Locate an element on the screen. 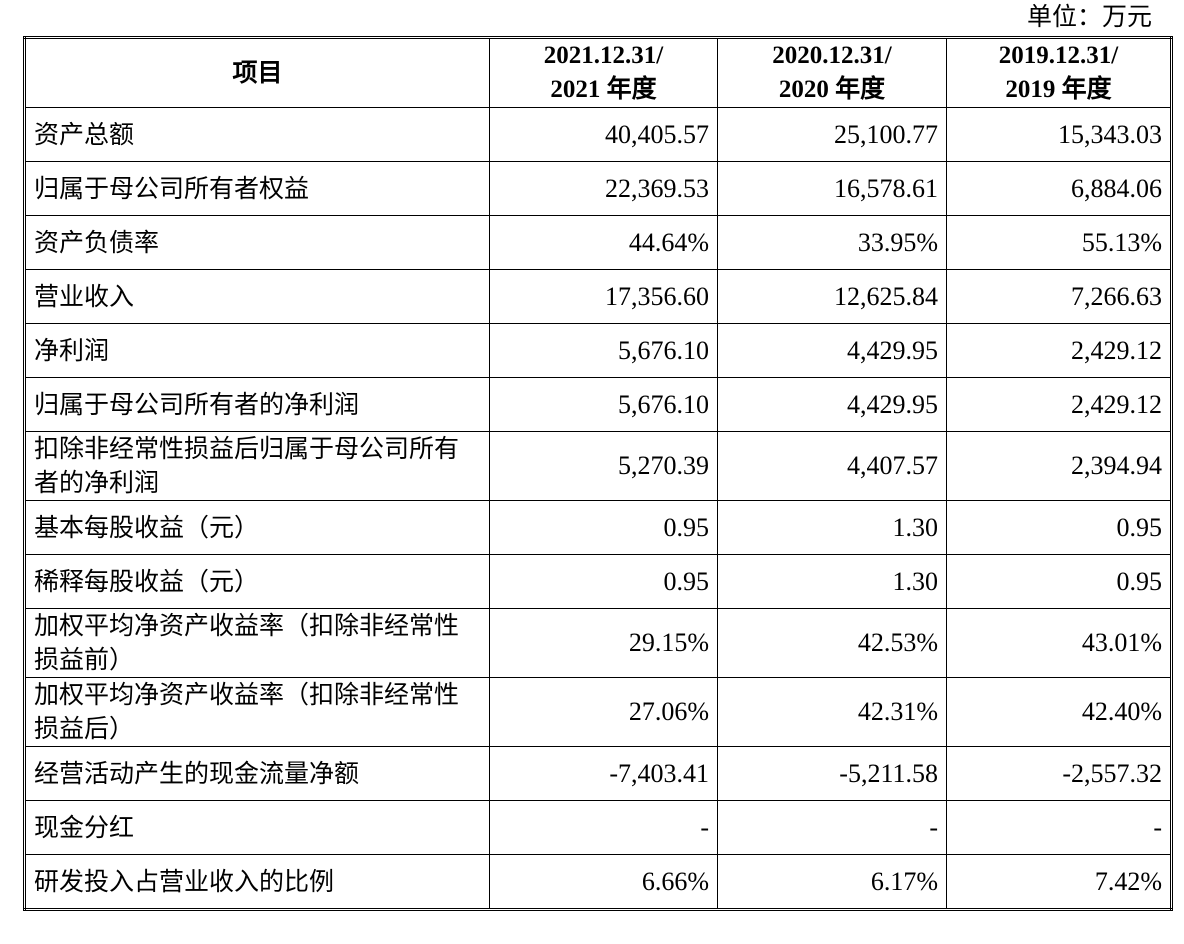 The image size is (1184, 944). value-2019: 55.13% is located at coordinates (1059, 242).